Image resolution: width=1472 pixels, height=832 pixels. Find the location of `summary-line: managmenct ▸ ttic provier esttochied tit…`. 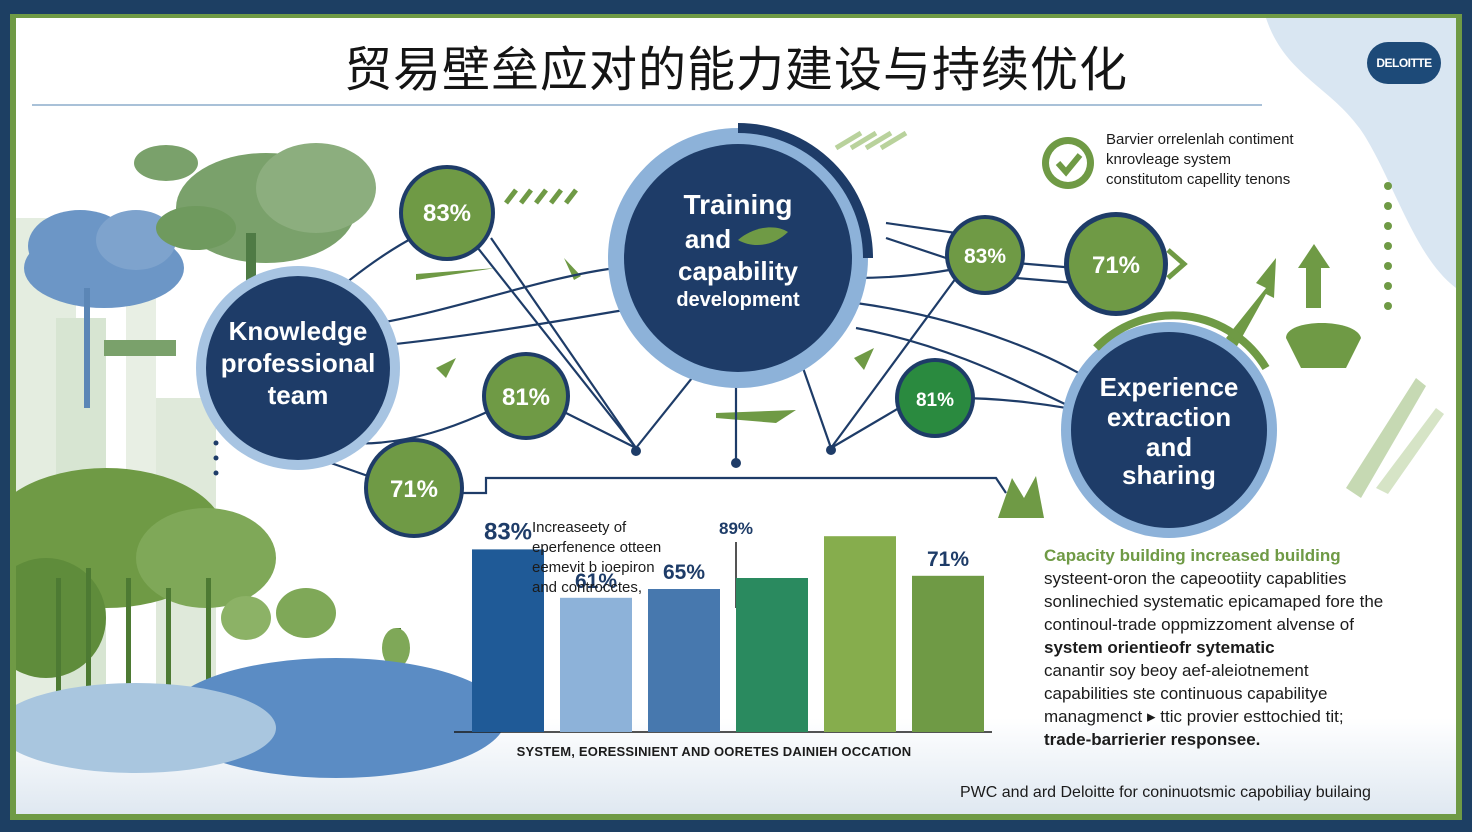

summary-line: managmenct ▸ ttic provier esttochied tit… is located at coordinates (1194, 716).